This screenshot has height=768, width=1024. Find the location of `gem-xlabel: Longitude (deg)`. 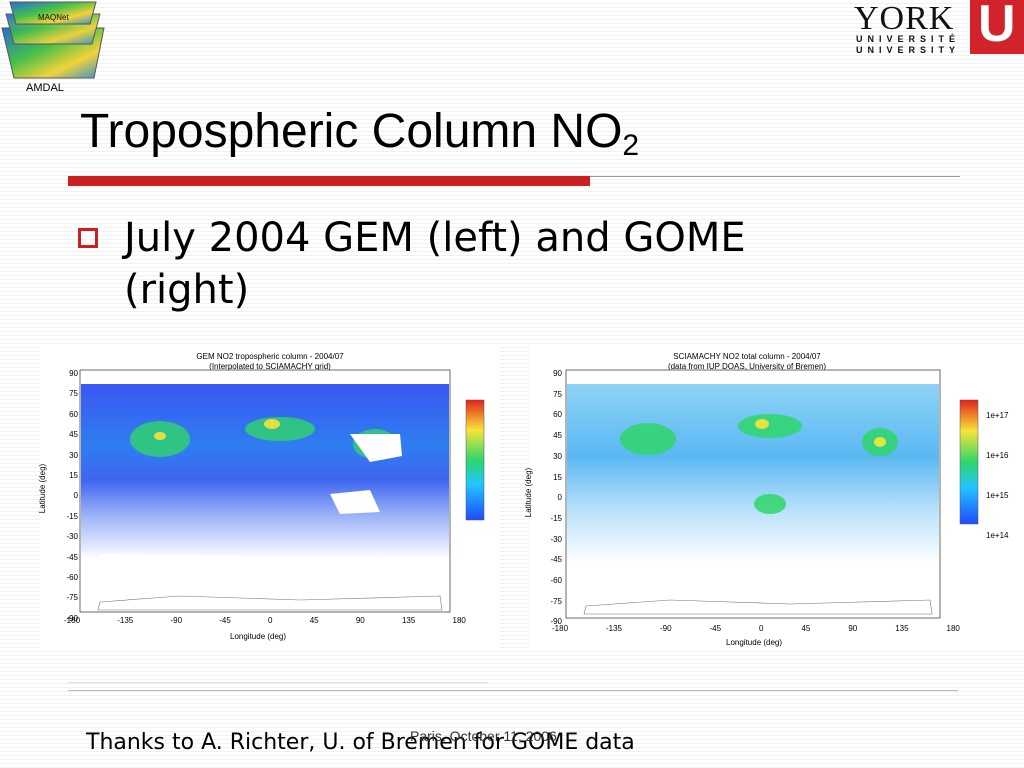

gem-xlabel: Longitude (deg) is located at coordinates (258, 636).